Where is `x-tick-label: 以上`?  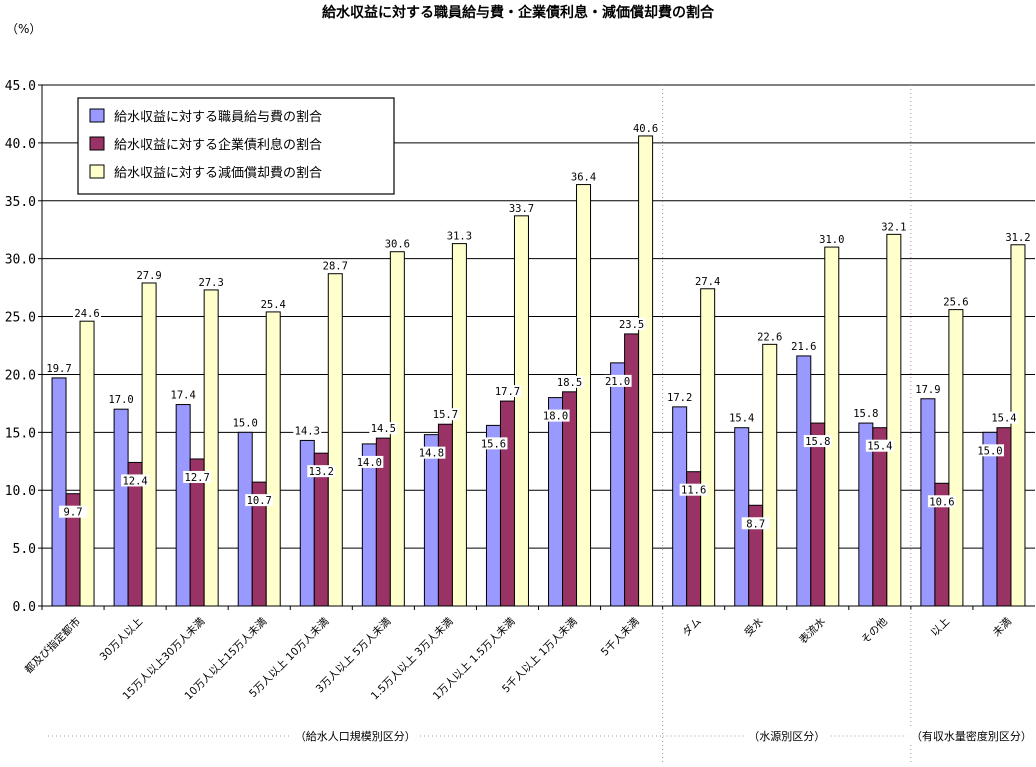 x-tick-label: 以上 is located at coordinates (940, 627).